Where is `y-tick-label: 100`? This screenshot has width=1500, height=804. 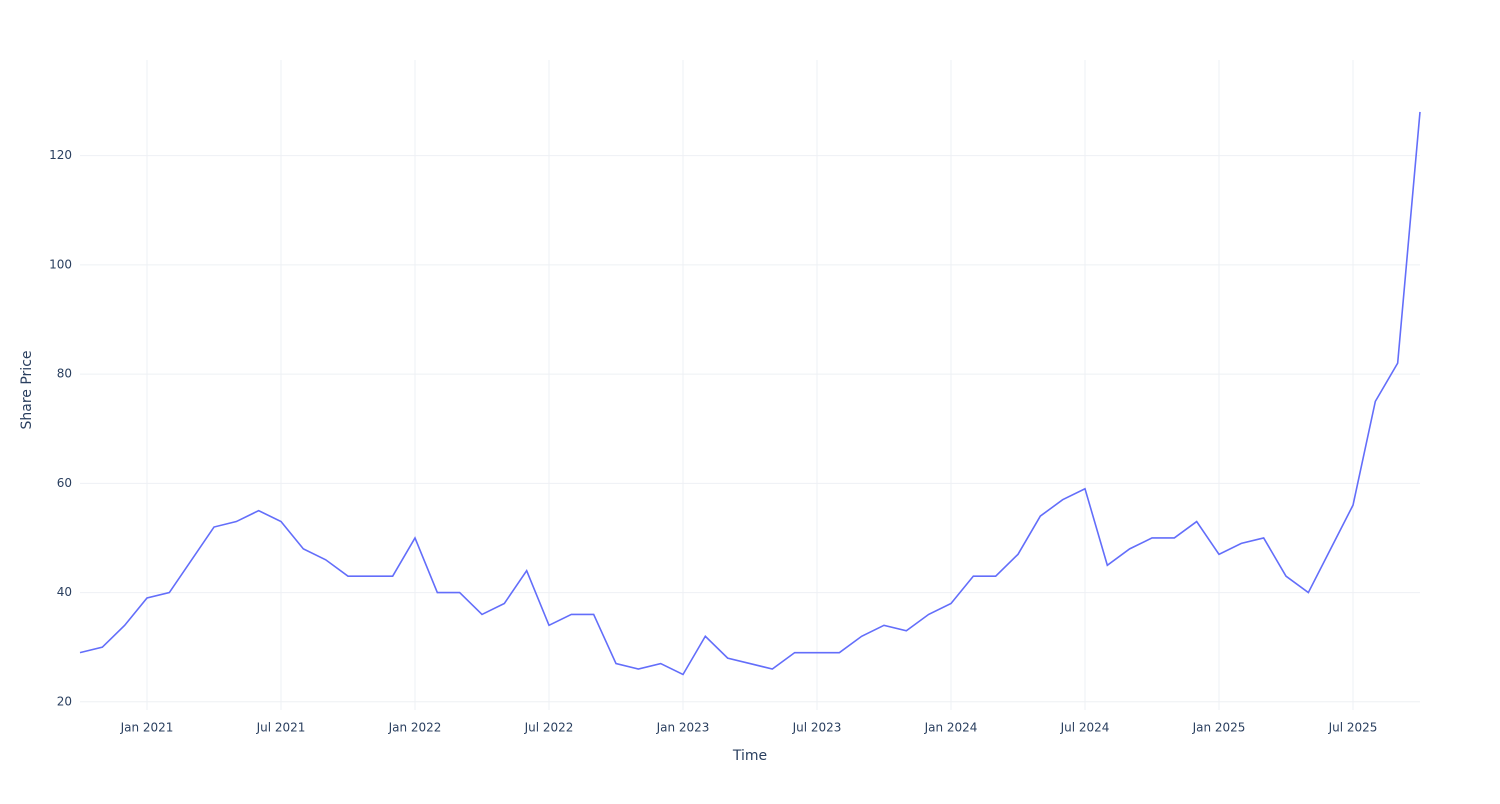 y-tick-label: 100 is located at coordinates (60, 264).